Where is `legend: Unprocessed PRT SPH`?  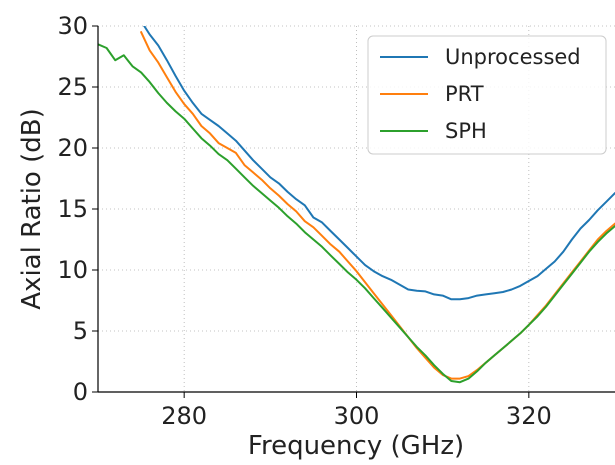 legend: Unprocessed PRT SPH is located at coordinates (487, 95).